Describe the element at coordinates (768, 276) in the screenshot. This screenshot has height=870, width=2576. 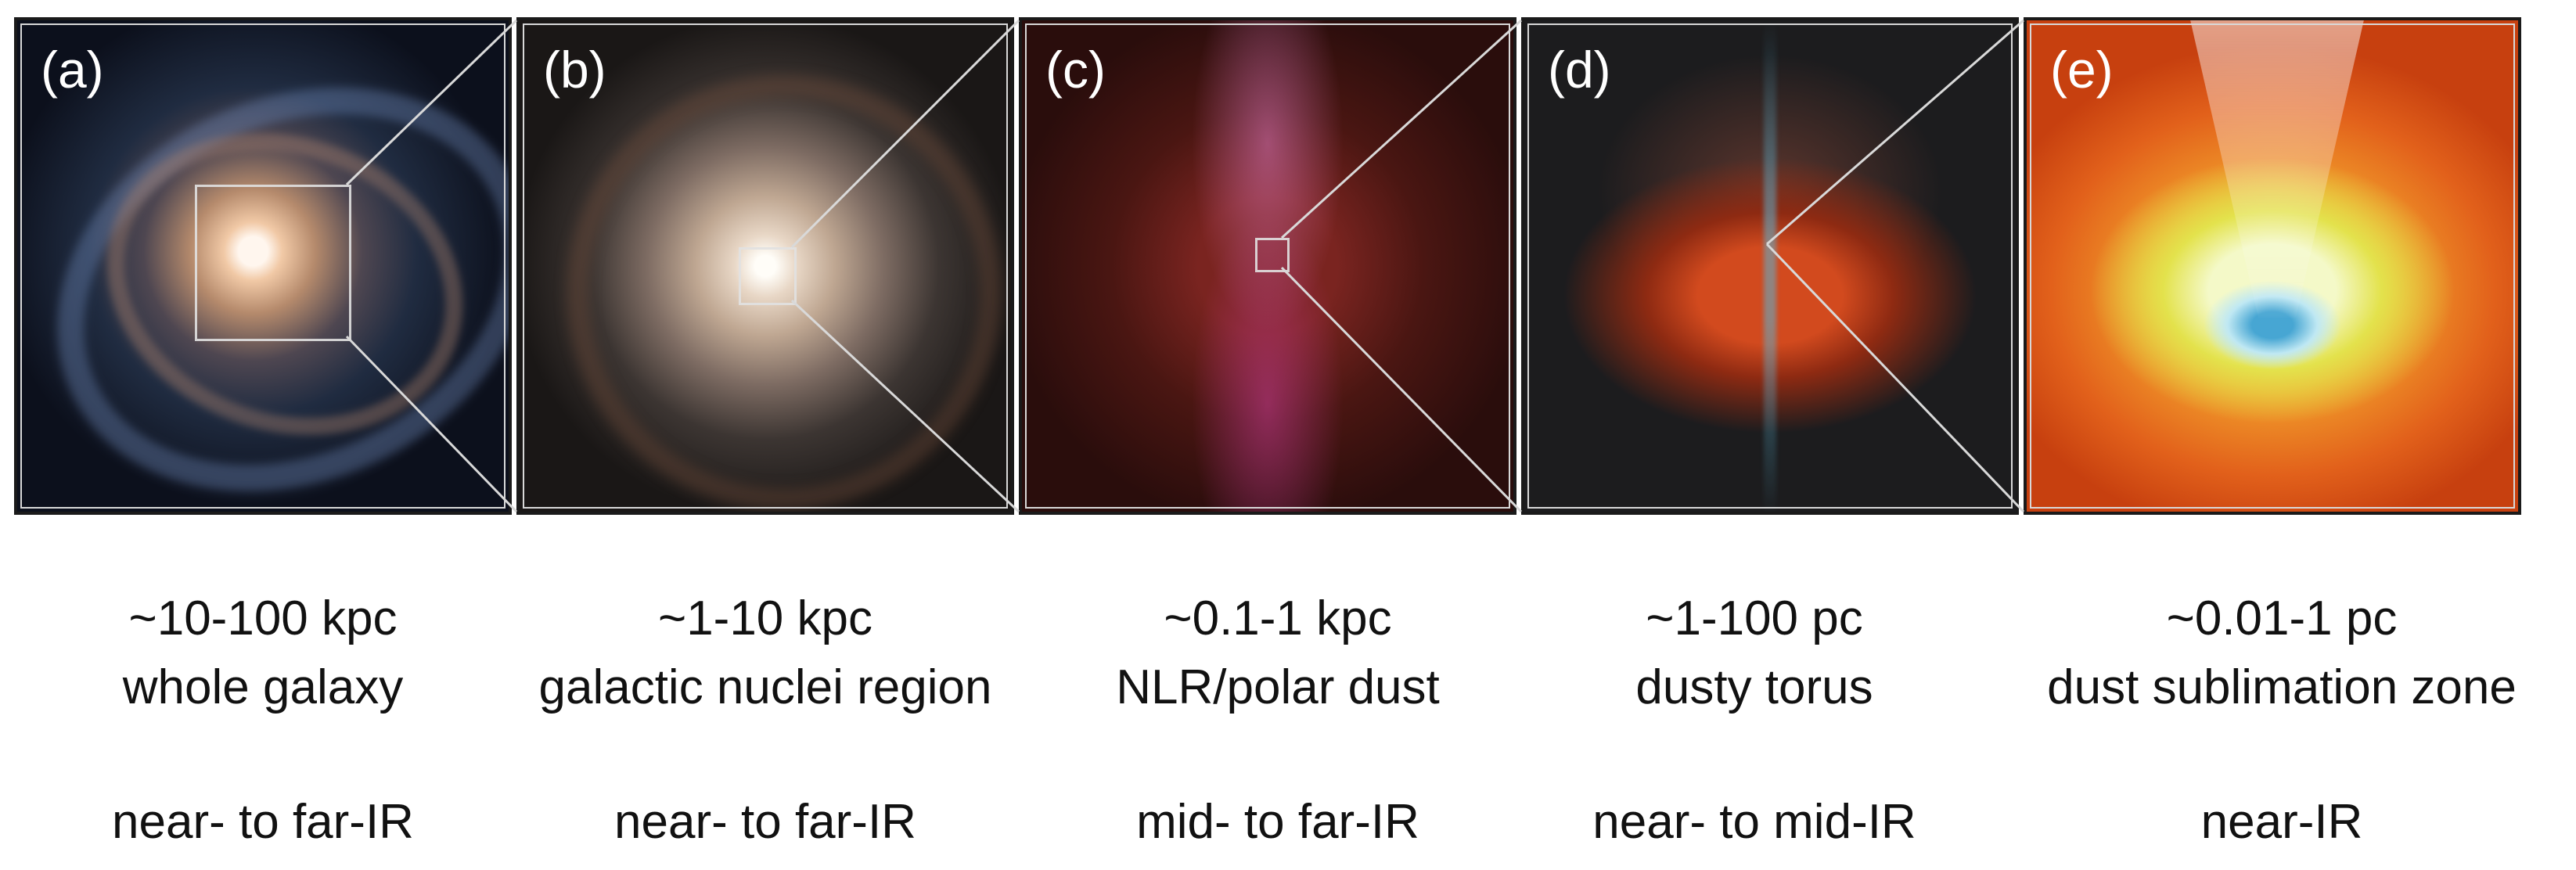
I see `zoom-box-b` at that location.